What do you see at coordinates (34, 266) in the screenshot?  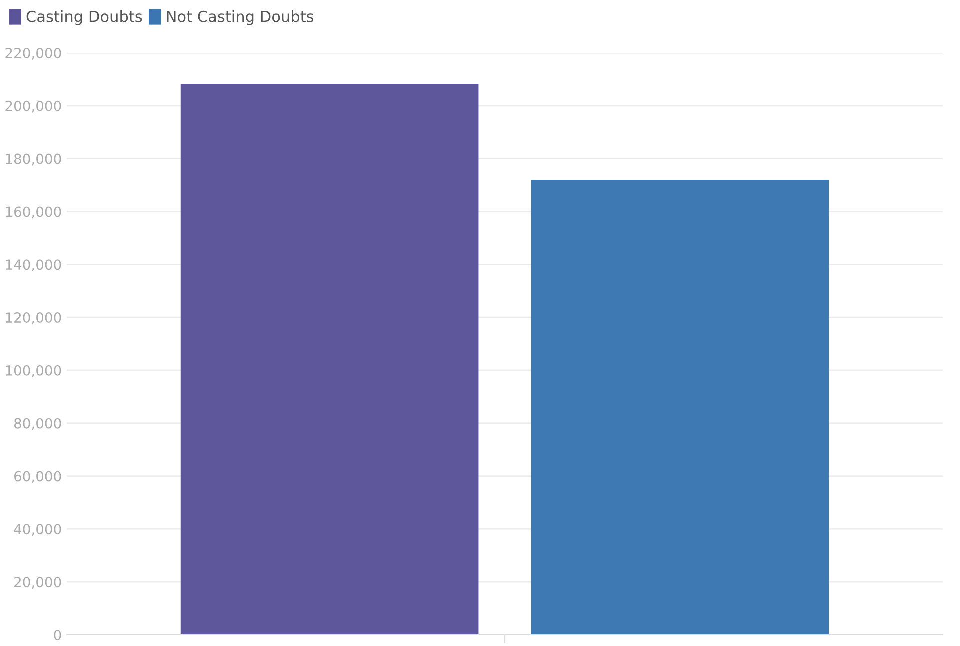 I see `y-tick-label: 140,000` at bounding box center [34, 266].